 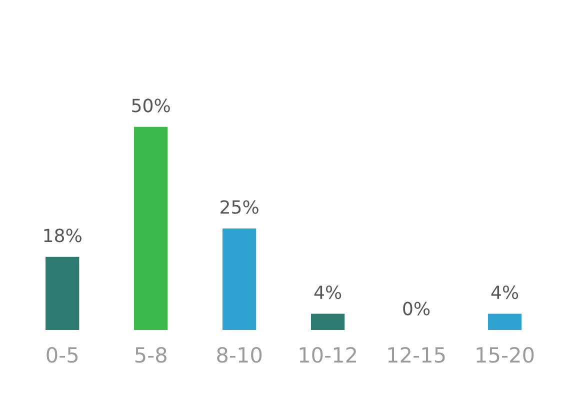 I want to click on x-tick-label: 0-5, so click(x=62, y=355).